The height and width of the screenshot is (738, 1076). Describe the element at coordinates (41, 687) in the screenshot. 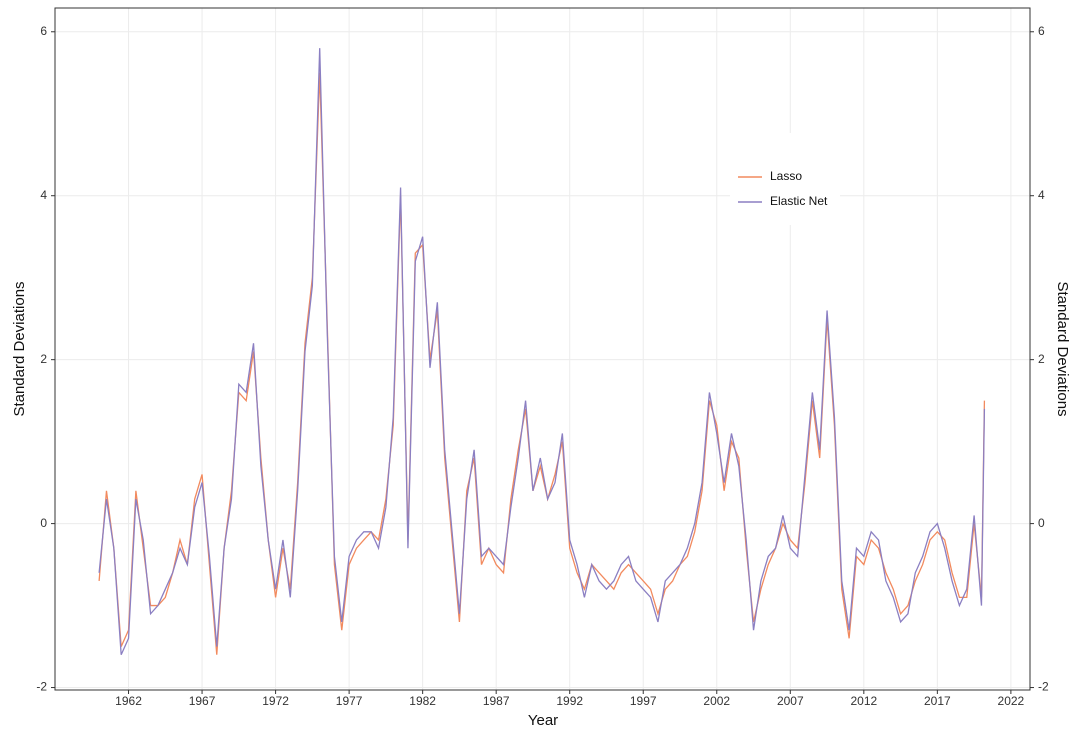

I see `y-tick-label: -2` at that location.